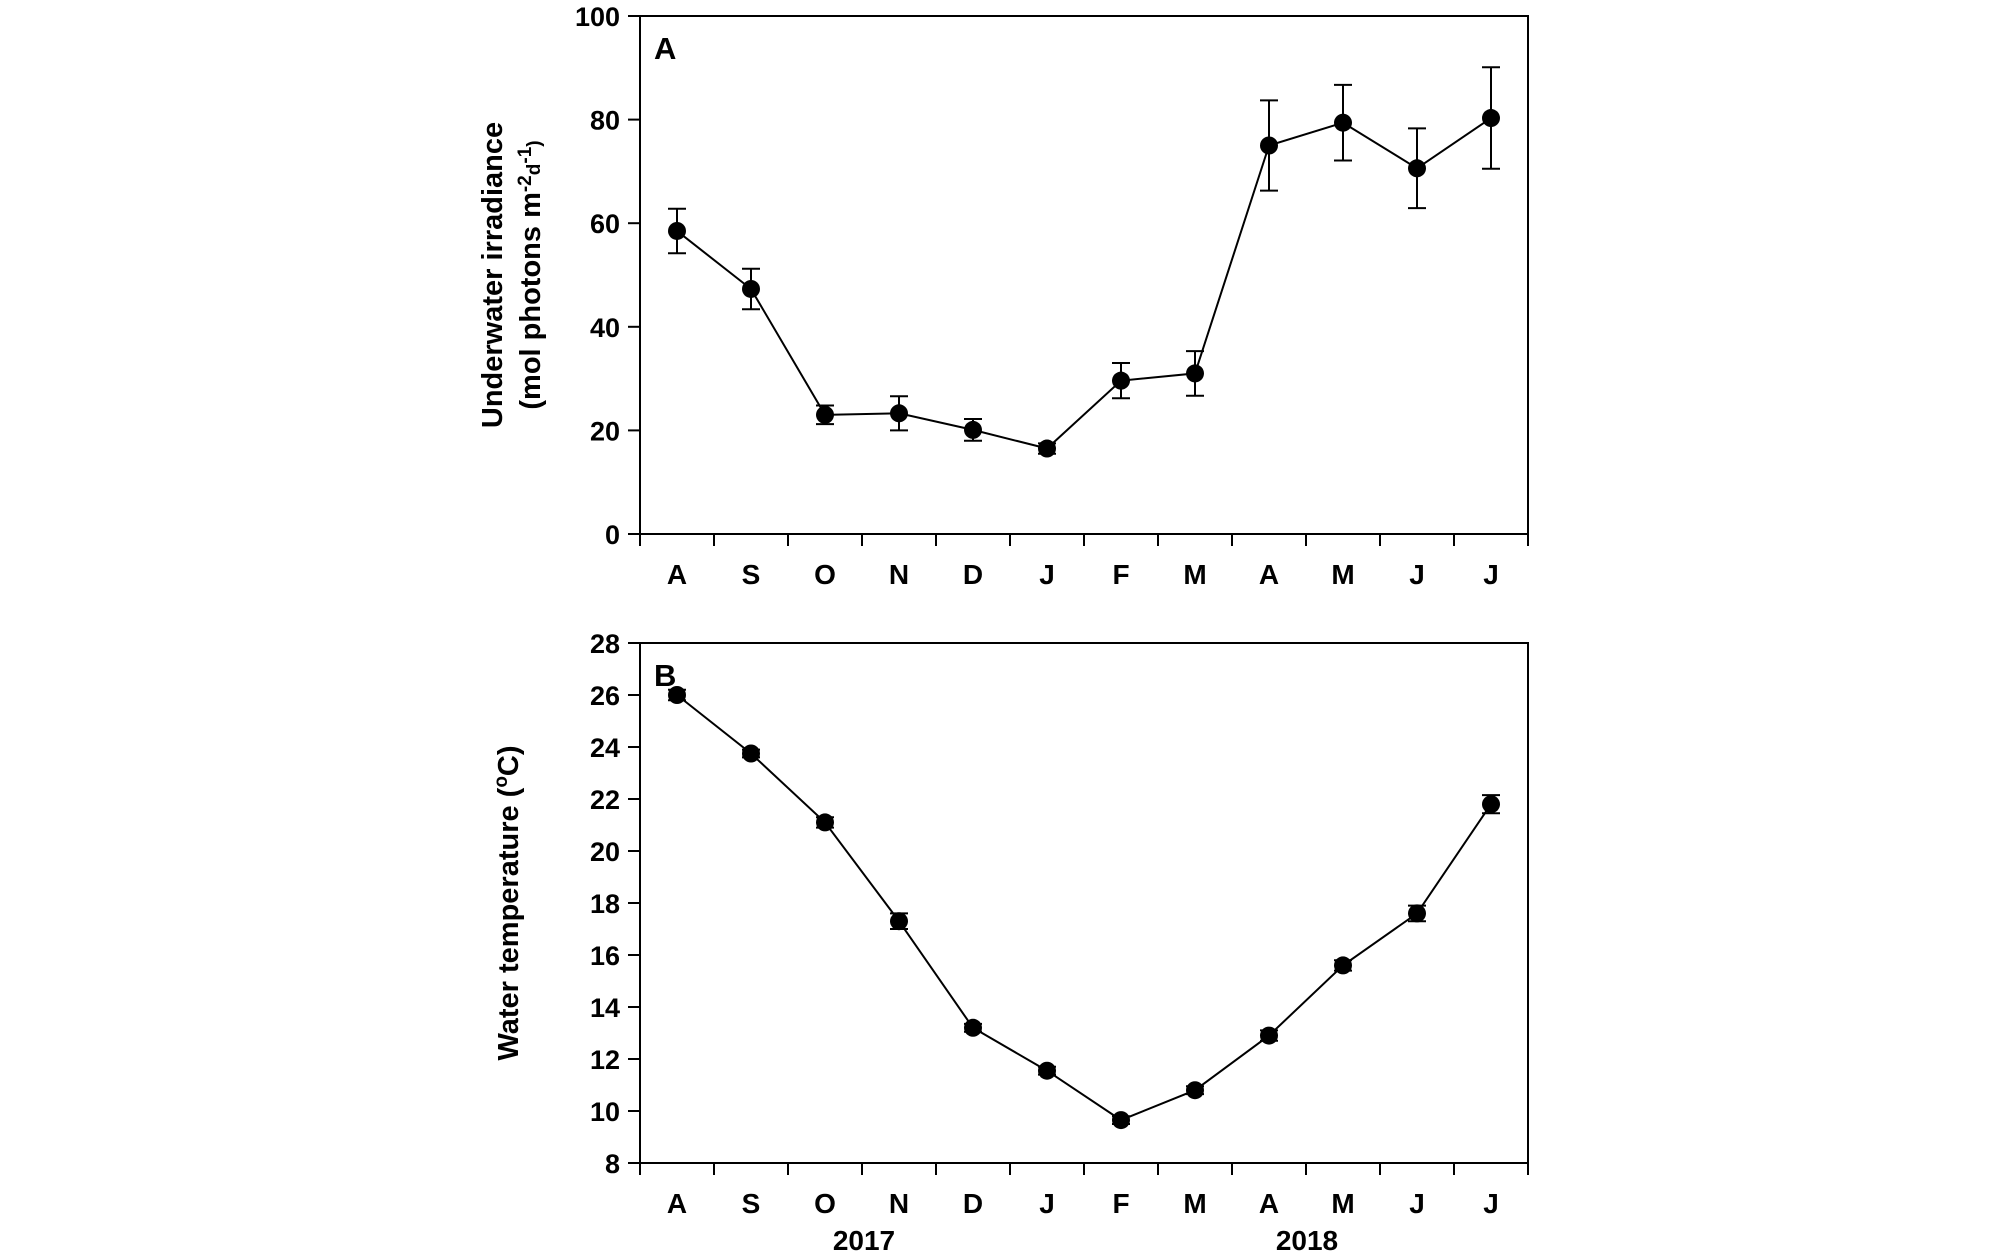 Image resolution: width=2008 pixels, height=1259 pixels. I want to click on panel-label: A, so click(665, 48).